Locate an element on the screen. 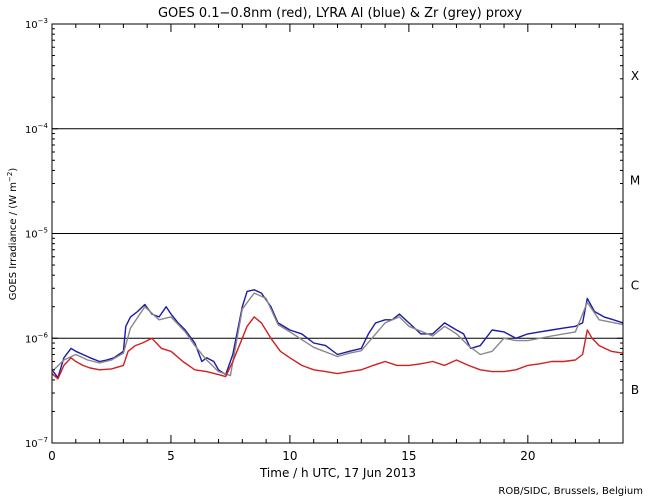 Image resolution: width=650 pixels, height=500 pixels. y-axis-label: GOES Irradiance / (W m−2) is located at coordinates (12, 234).